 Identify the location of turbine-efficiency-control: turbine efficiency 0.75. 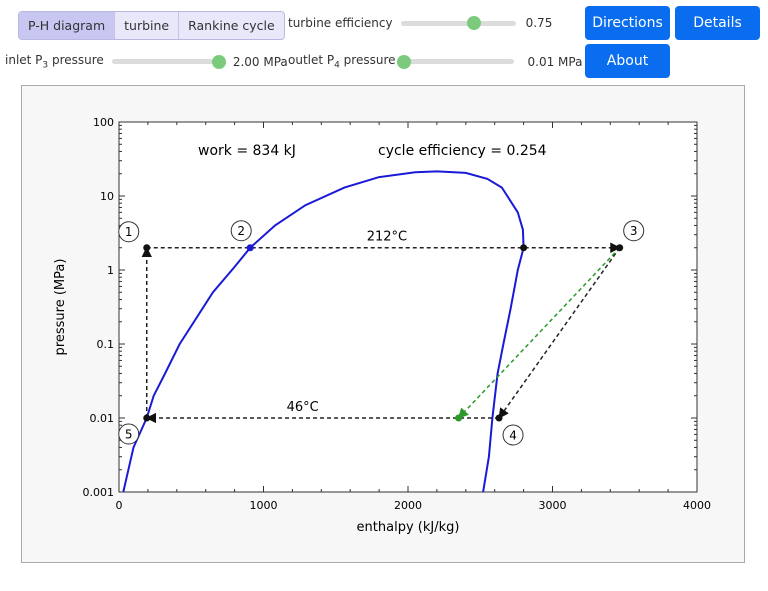
(420, 23).